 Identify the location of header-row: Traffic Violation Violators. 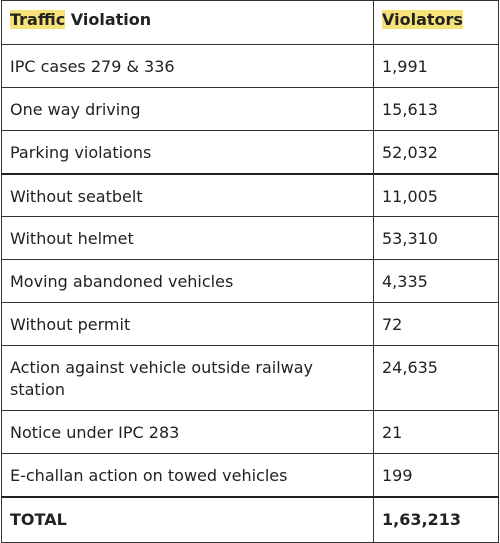
(250, 22).